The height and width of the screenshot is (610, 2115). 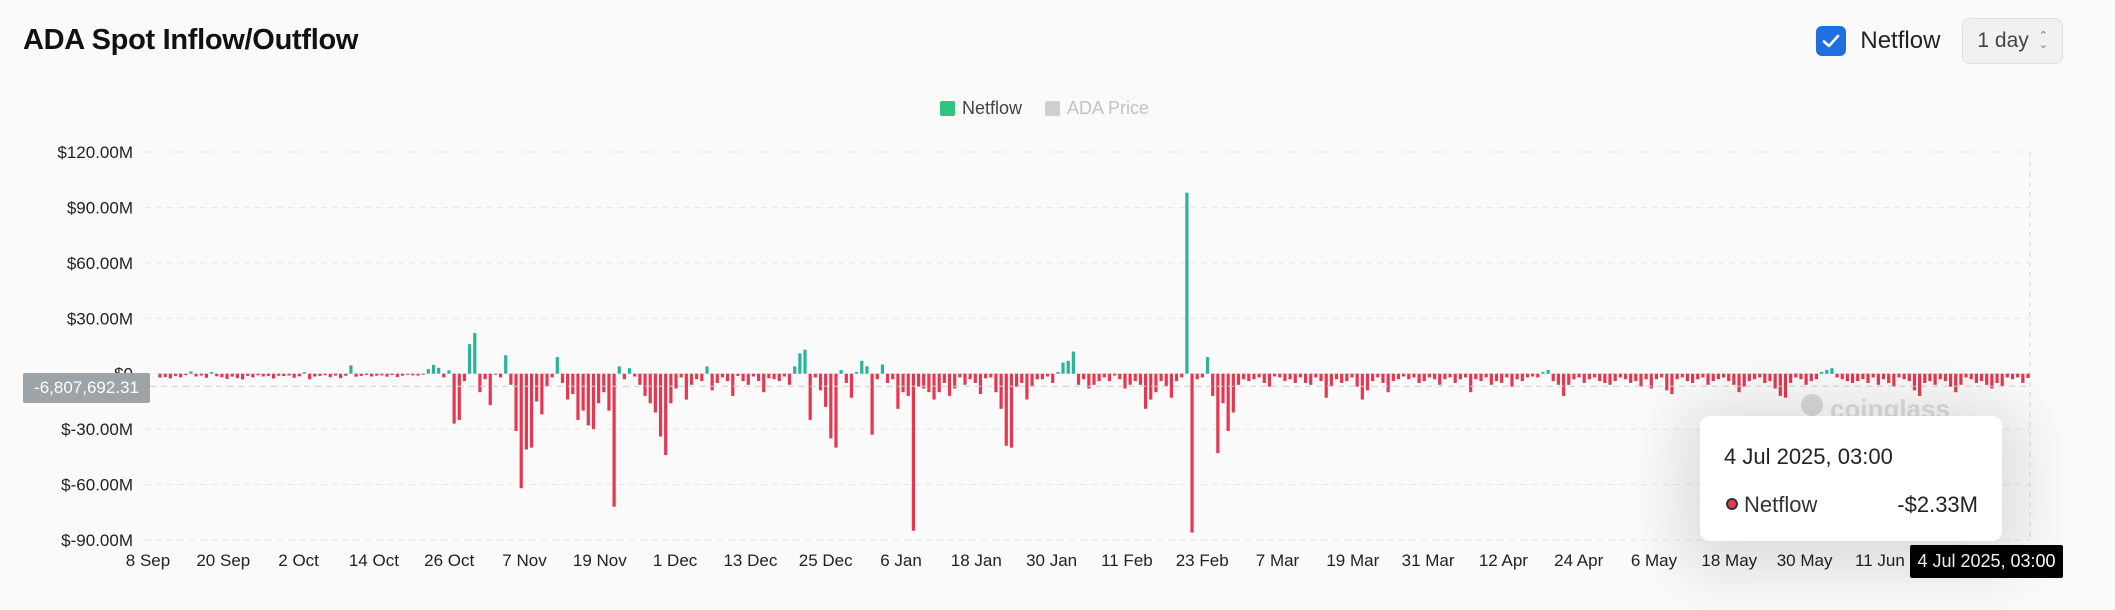 I want to click on x-tick-label: 14 Oct, so click(x=374, y=560).